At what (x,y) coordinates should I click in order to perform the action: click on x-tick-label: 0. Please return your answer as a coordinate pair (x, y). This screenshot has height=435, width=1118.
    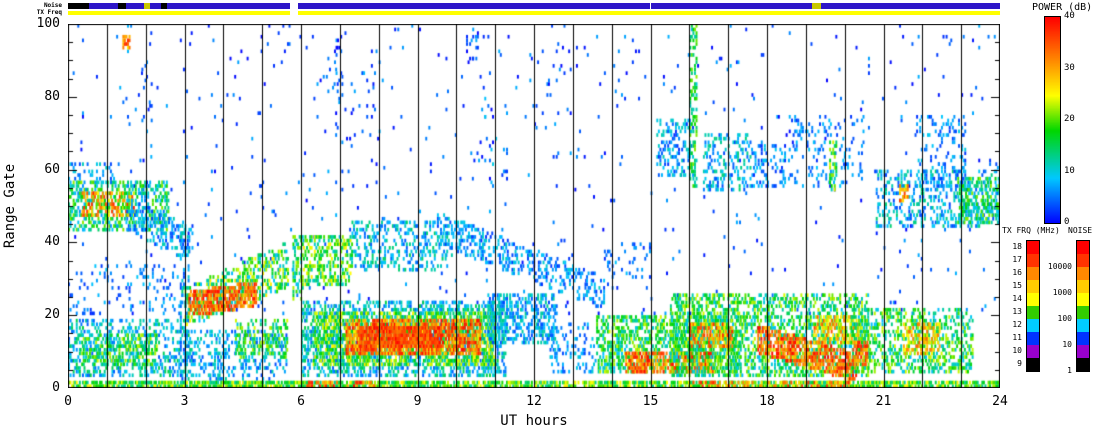
    Looking at the image, I should click on (68, 401).